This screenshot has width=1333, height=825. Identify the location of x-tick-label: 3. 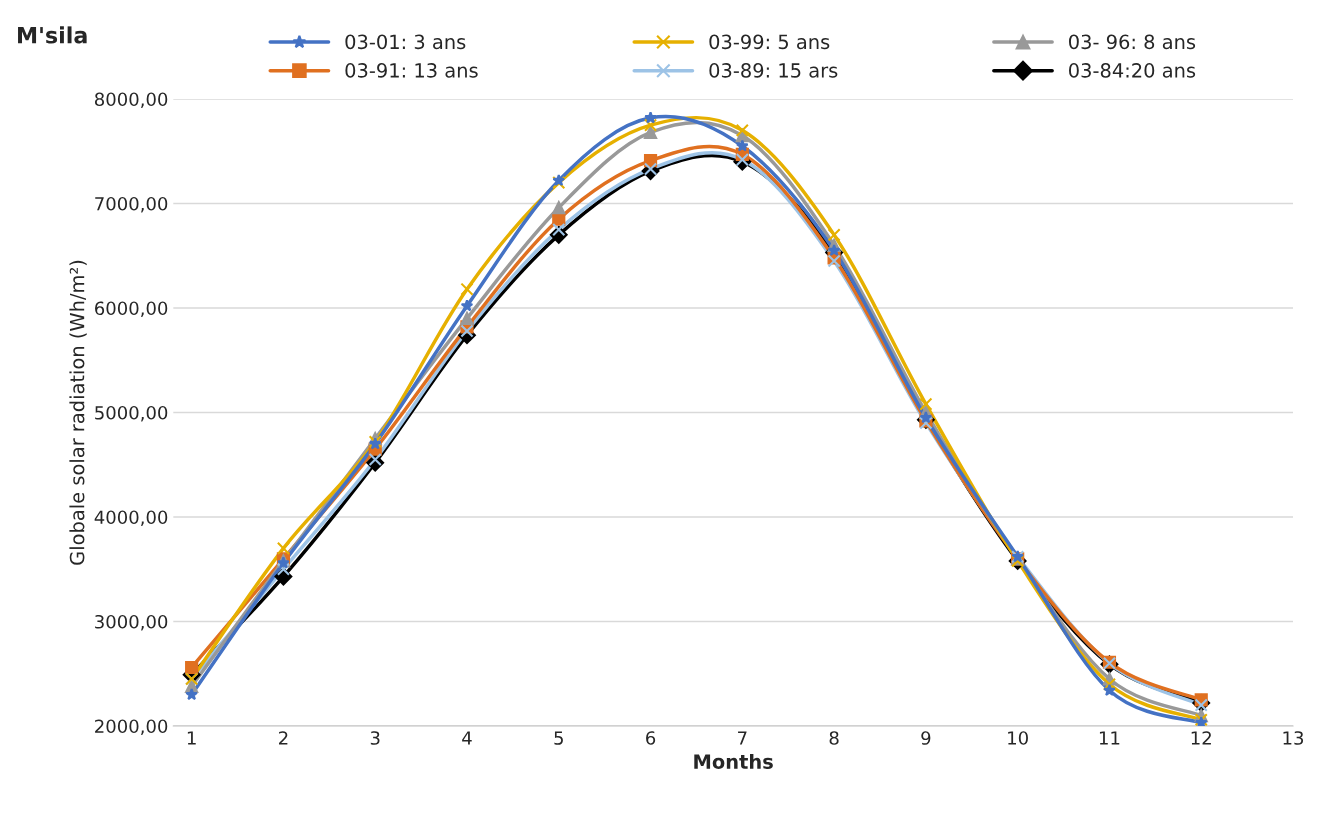
(375, 738).